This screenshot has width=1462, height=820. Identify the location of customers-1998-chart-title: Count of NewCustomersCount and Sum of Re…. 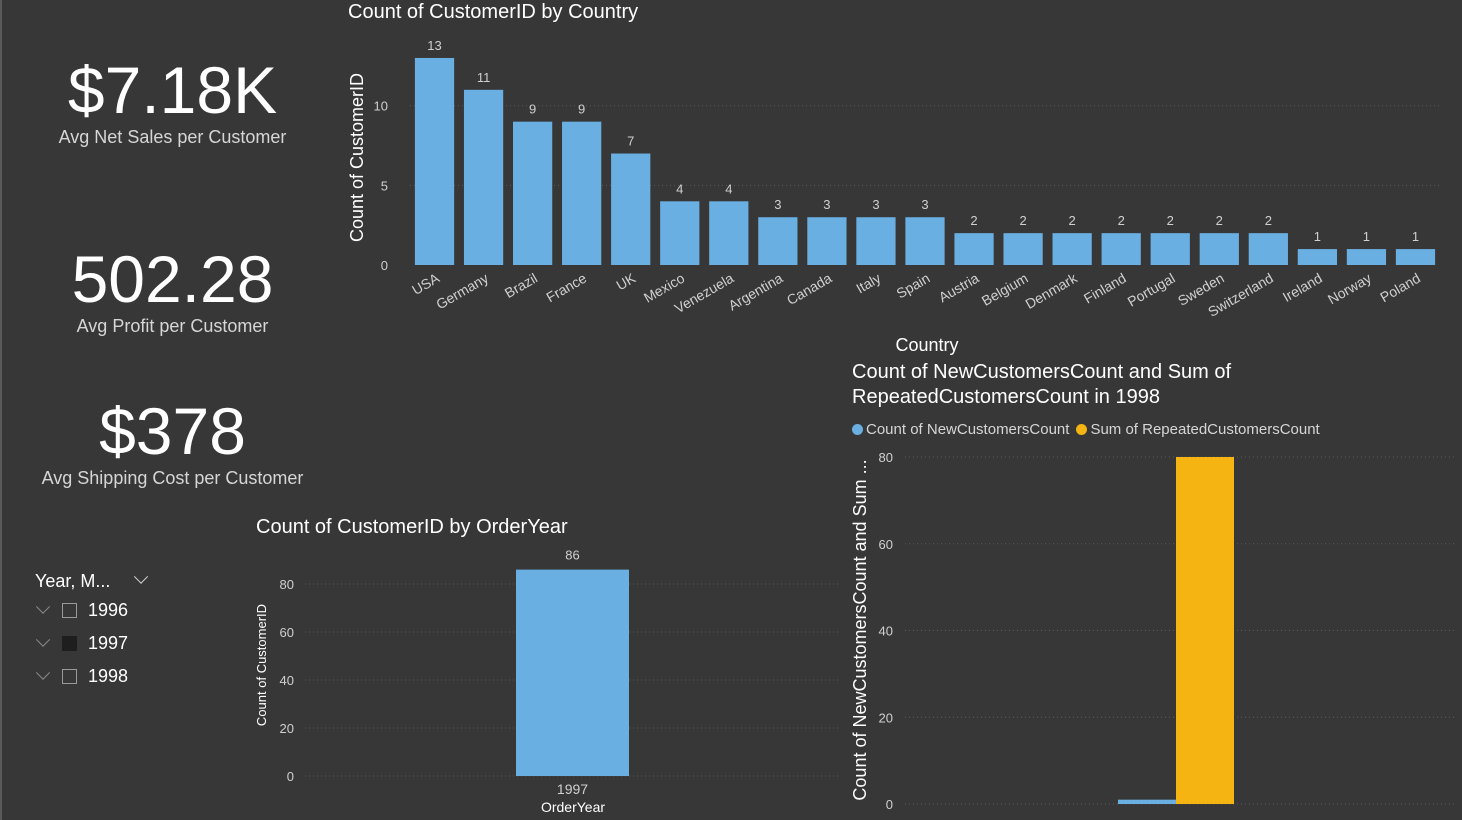
(1042, 384).